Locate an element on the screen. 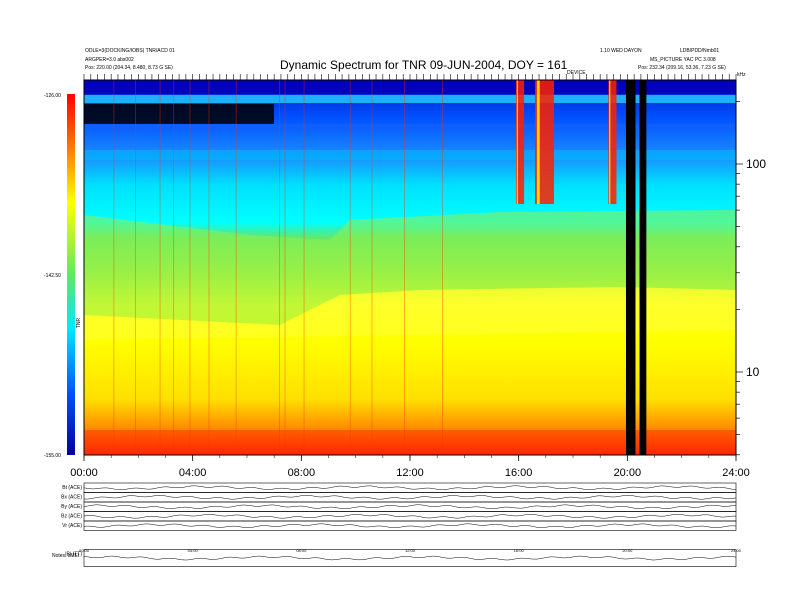 Image resolution: width=792 pixels, height=612 pixels. panel-x-tick-label: 04:00 is located at coordinates (193, 550).